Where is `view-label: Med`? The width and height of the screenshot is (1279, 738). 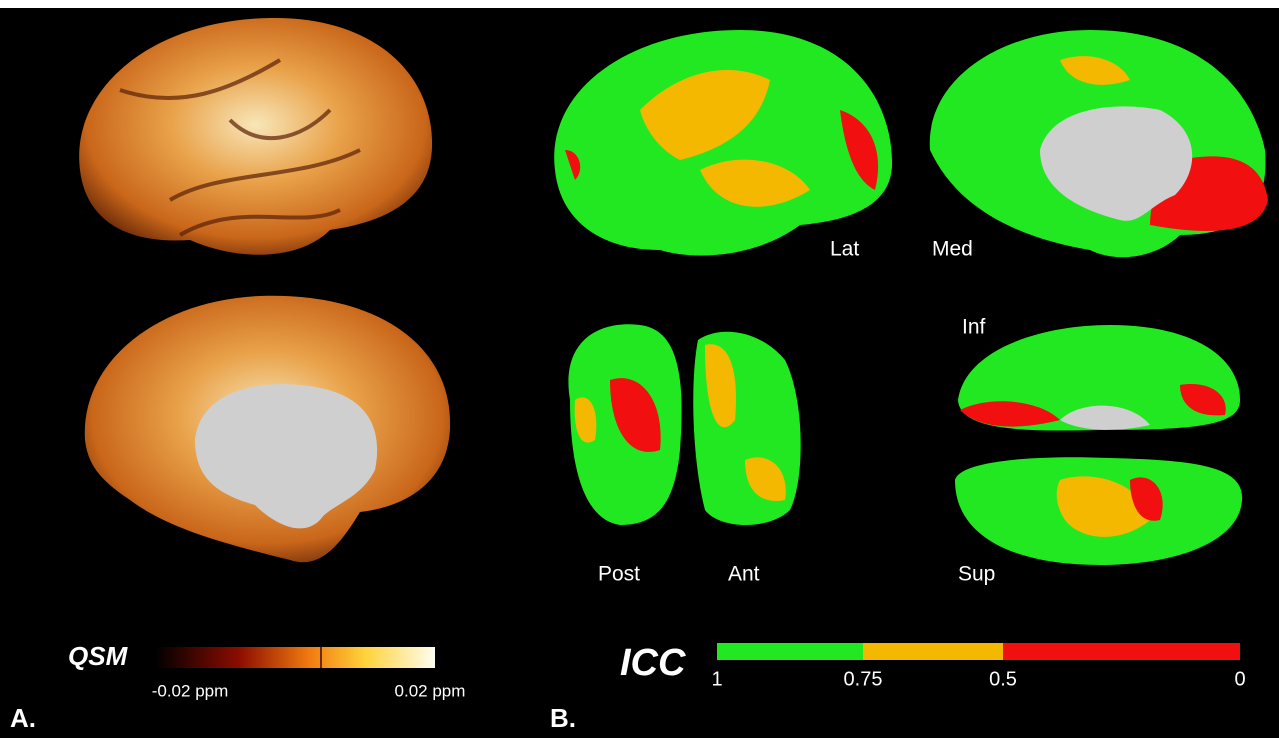 view-label: Med is located at coordinates (952, 249).